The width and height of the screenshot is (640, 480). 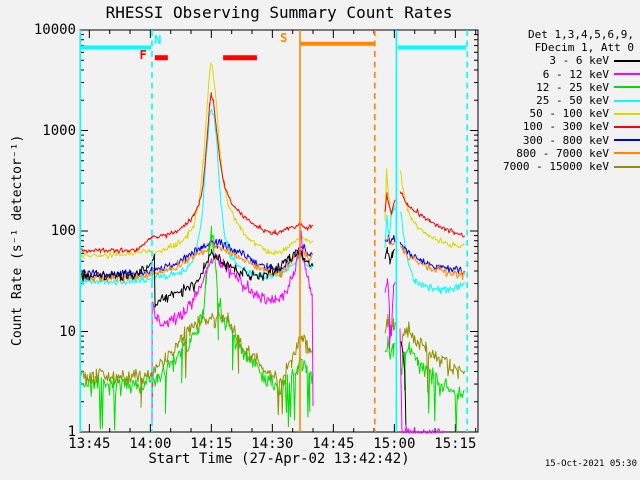 I want to click on y-tick-label: 1, so click(x=71, y=432).